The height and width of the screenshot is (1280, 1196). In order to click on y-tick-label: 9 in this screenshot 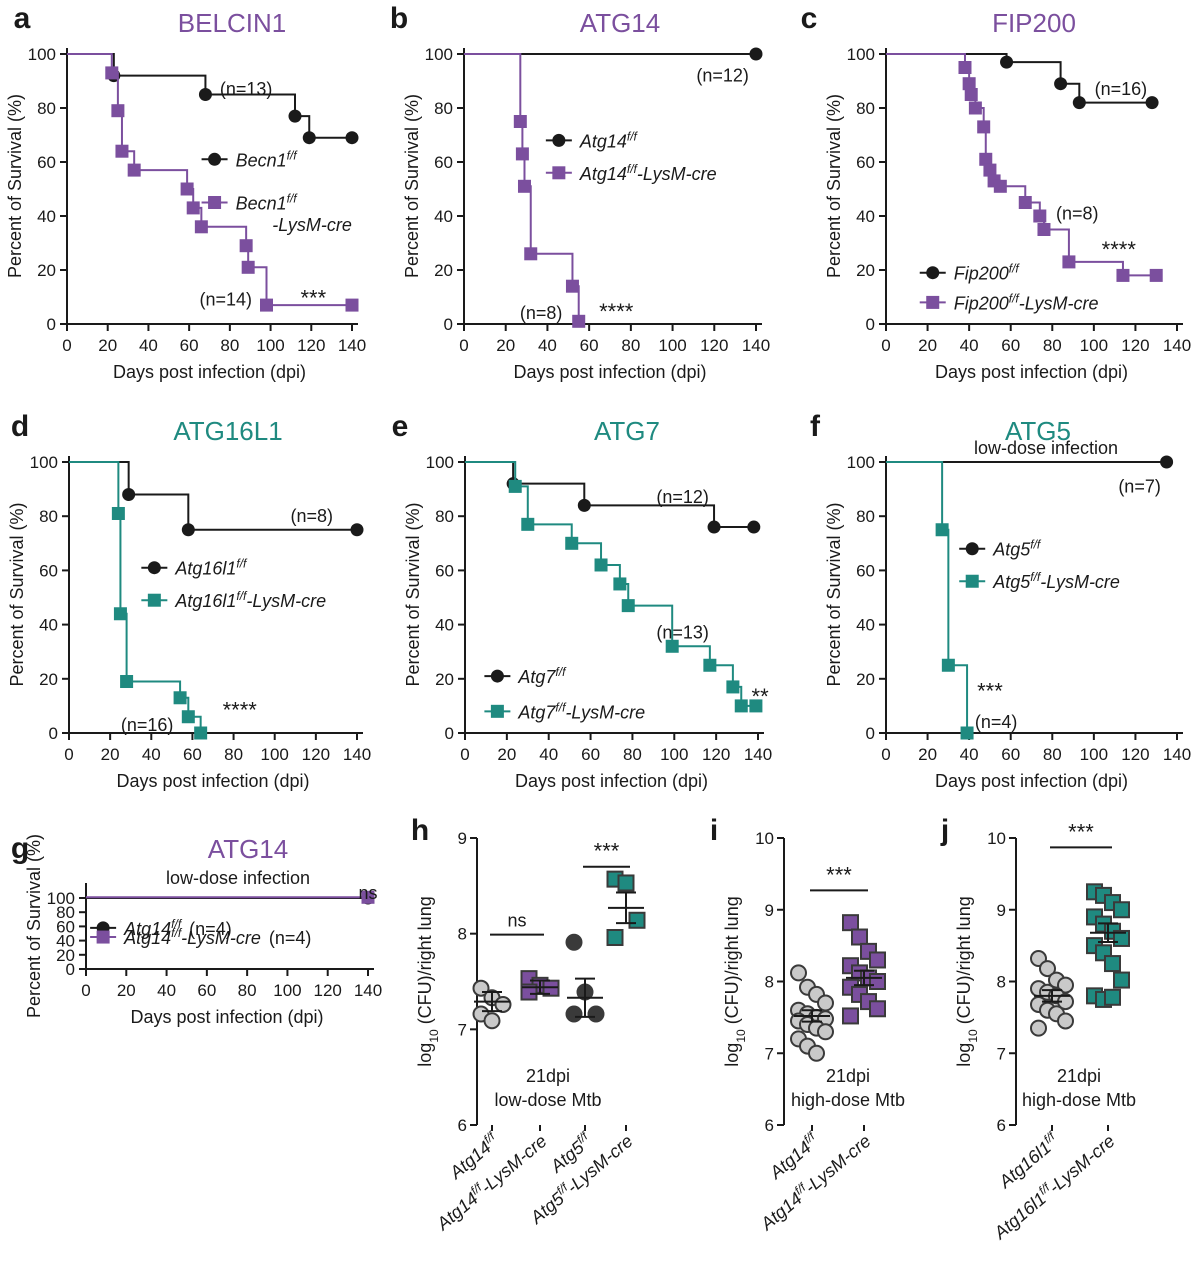, I will do `click(1001, 910)`.